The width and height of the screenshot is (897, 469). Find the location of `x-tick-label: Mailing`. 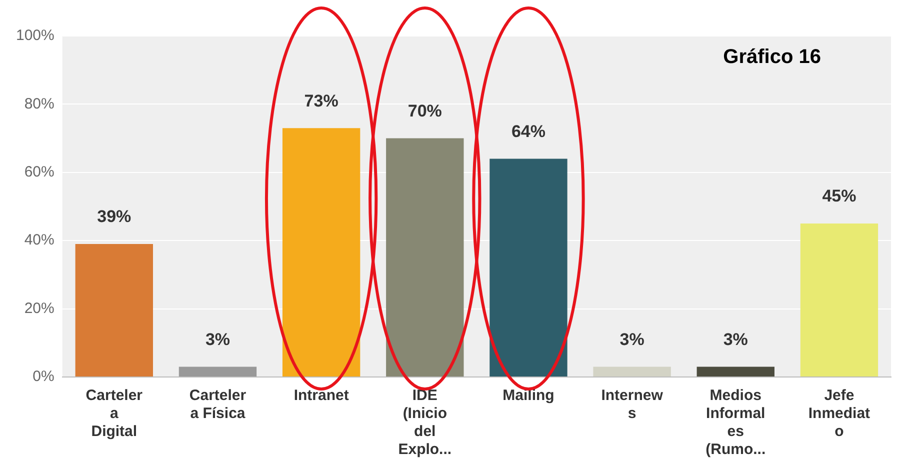

x-tick-label: Mailing is located at coordinates (528, 395).